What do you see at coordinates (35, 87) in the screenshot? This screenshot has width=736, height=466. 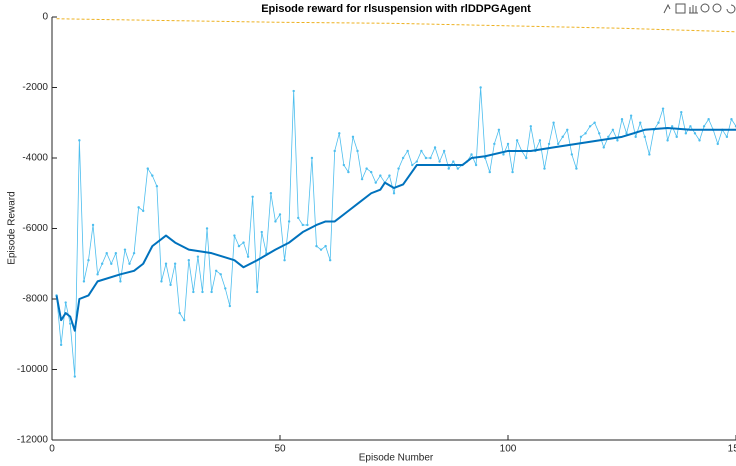 I see `y-tick-label: -2000` at bounding box center [35, 87].